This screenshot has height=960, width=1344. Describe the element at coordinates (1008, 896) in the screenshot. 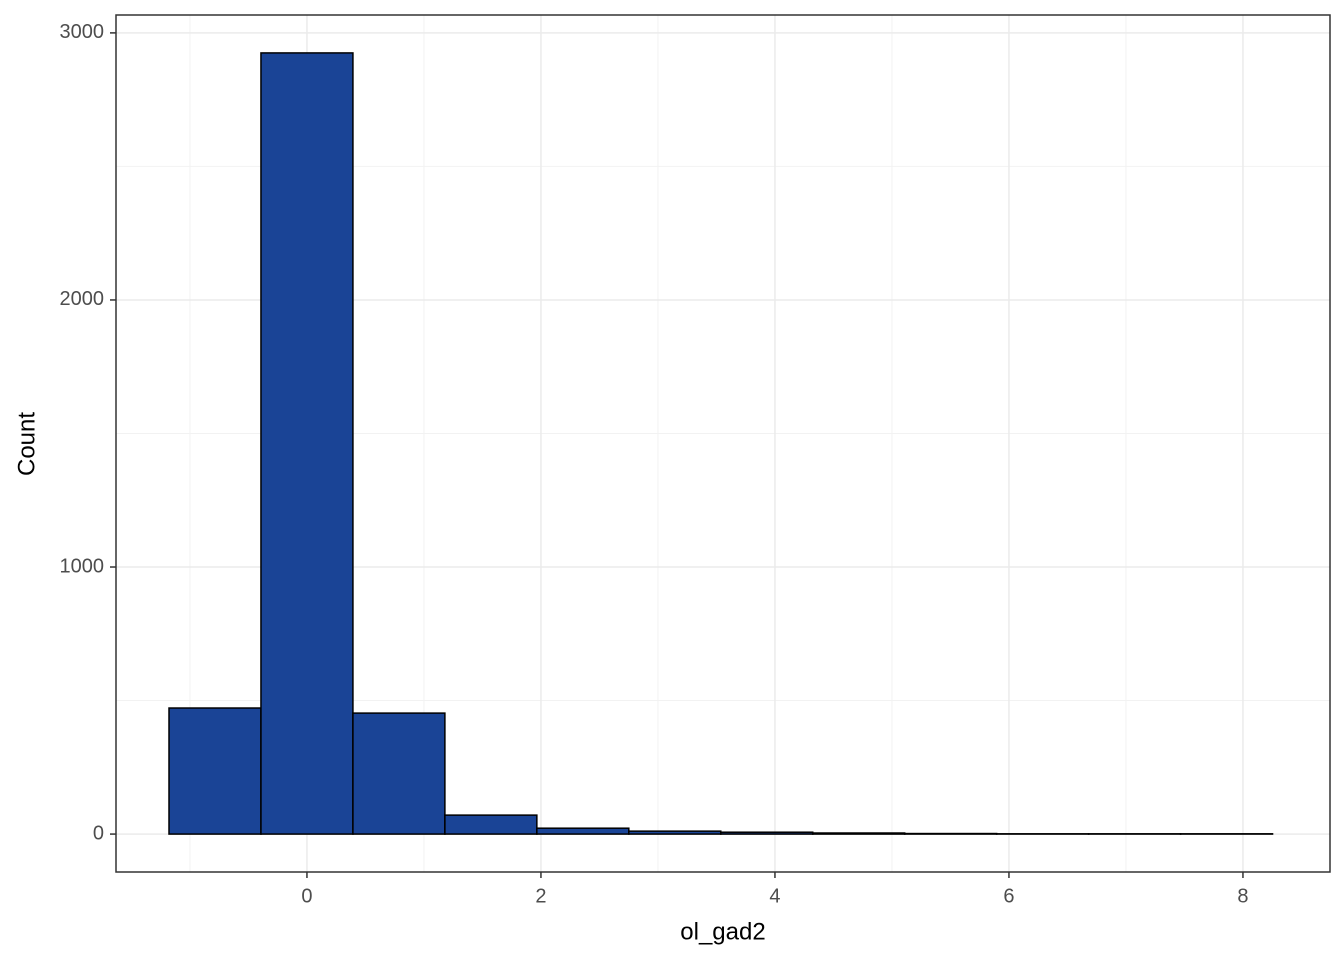

I see `x-tick-label: 6` at that location.